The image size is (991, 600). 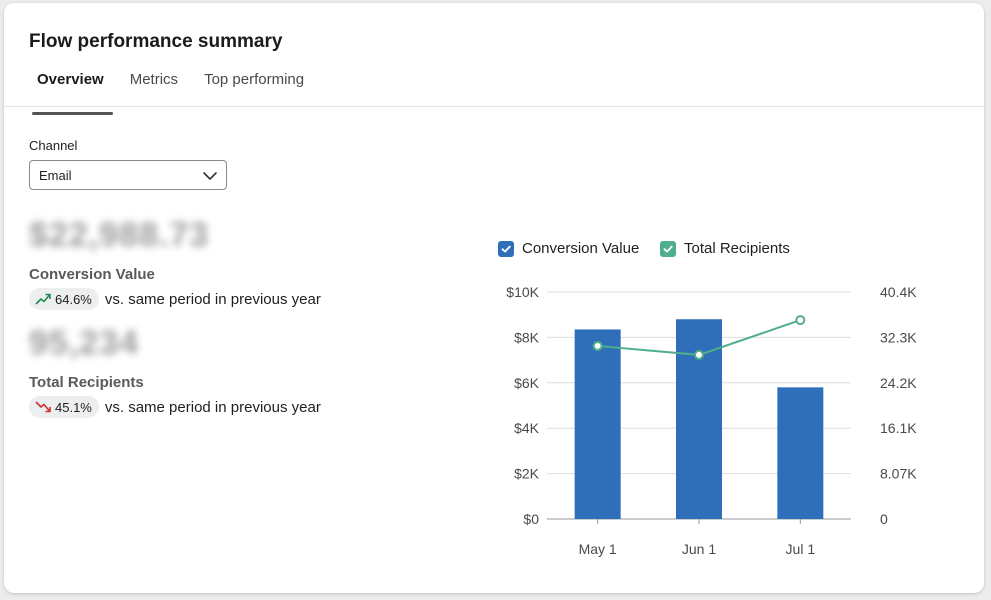 What do you see at coordinates (527, 428) in the screenshot?
I see `y-left-tick-label: $4K` at bounding box center [527, 428].